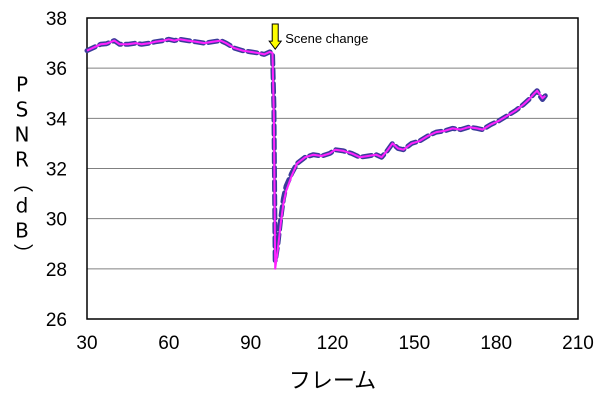 The width and height of the screenshot is (605, 396). Describe the element at coordinates (22, 169) in the screenshot. I see `y-axis-label: PSNR（dB）` at that location.